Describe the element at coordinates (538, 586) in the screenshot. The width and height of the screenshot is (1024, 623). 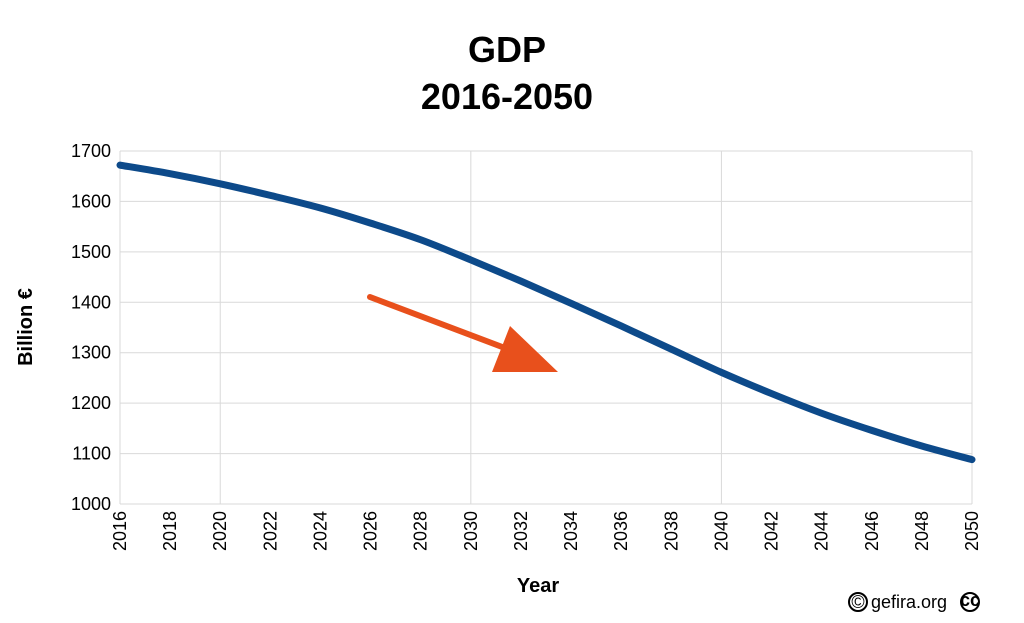
I see `x-axis-label: Year` at that location.